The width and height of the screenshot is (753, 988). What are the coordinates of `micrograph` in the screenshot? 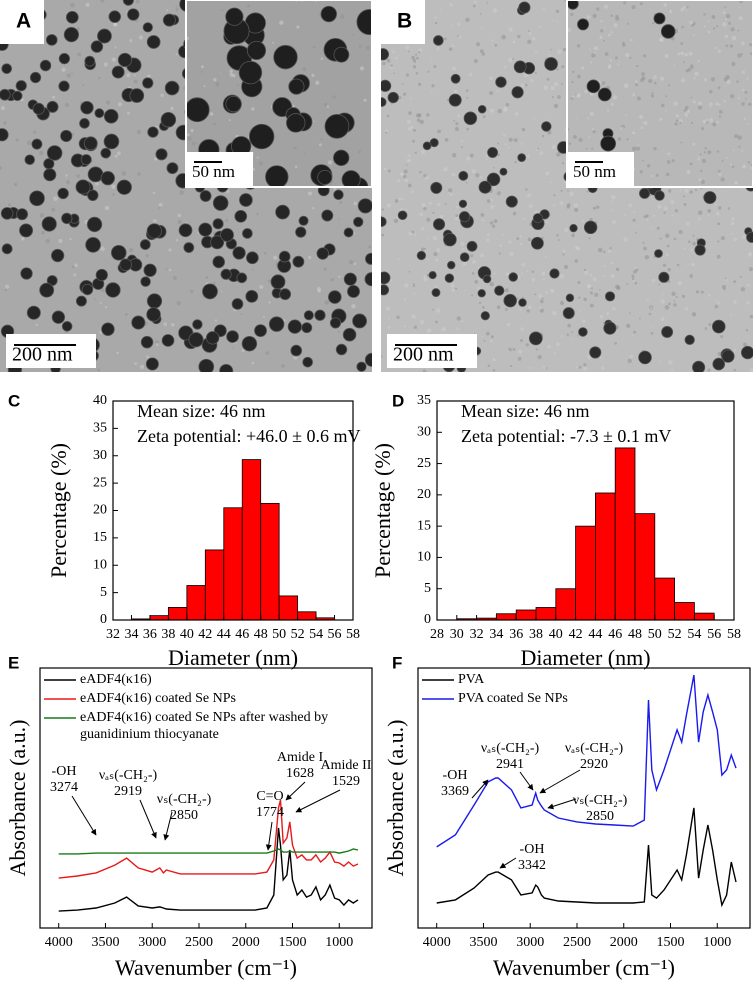 It's located at (660, 93).